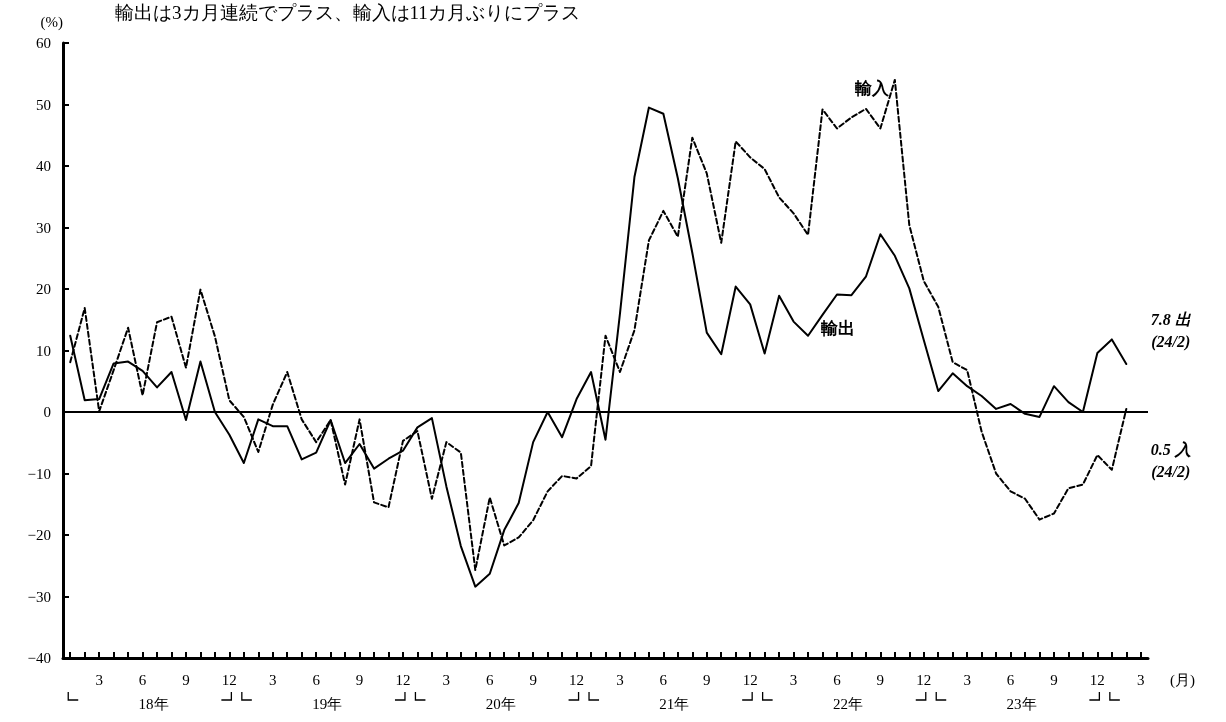  Describe the element at coordinates (847, 704) in the screenshot. I see `text: 22年` at that location.